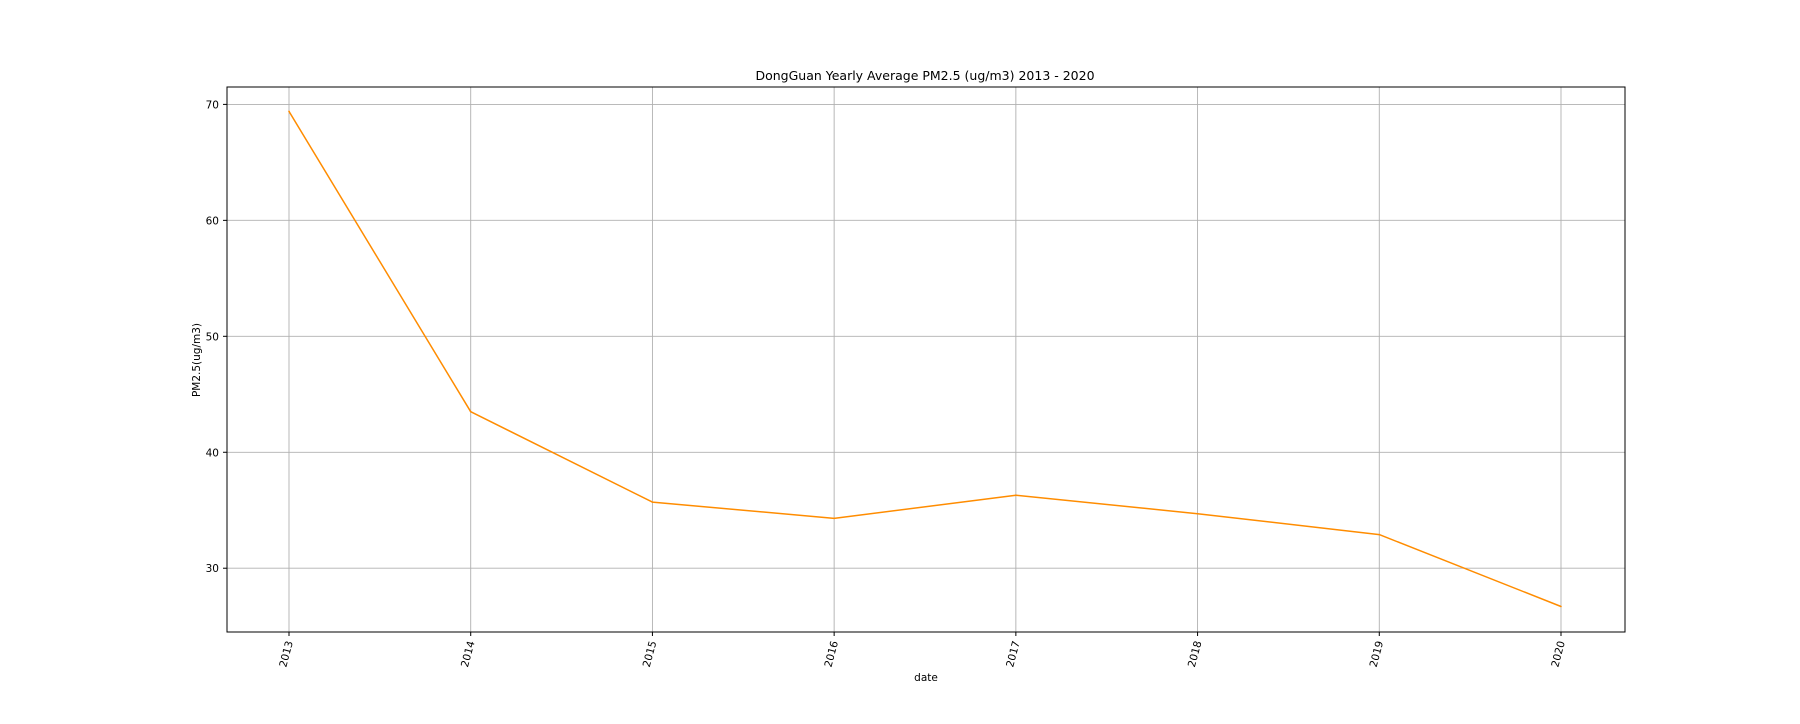  I want to click on y-axis-ticks: 30 40 50 60 70, so click(216, 337).